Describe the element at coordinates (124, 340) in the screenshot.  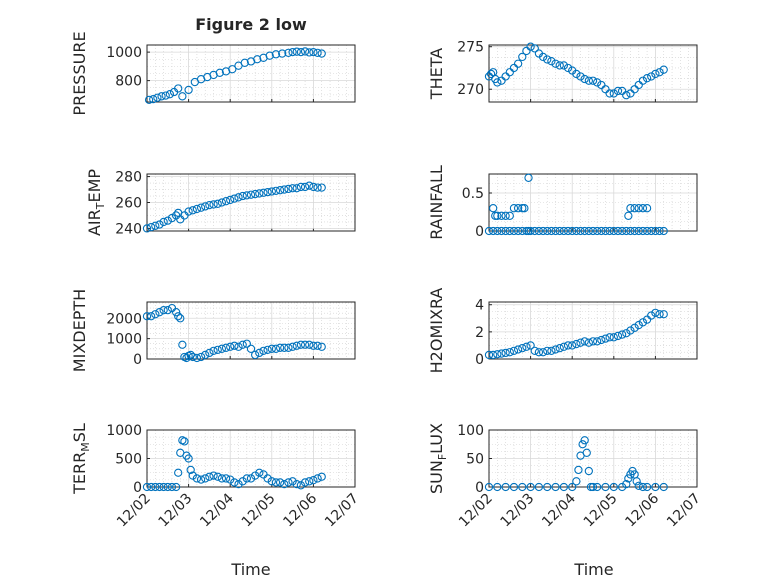
I see `y-tick-label: 1000` at that location.